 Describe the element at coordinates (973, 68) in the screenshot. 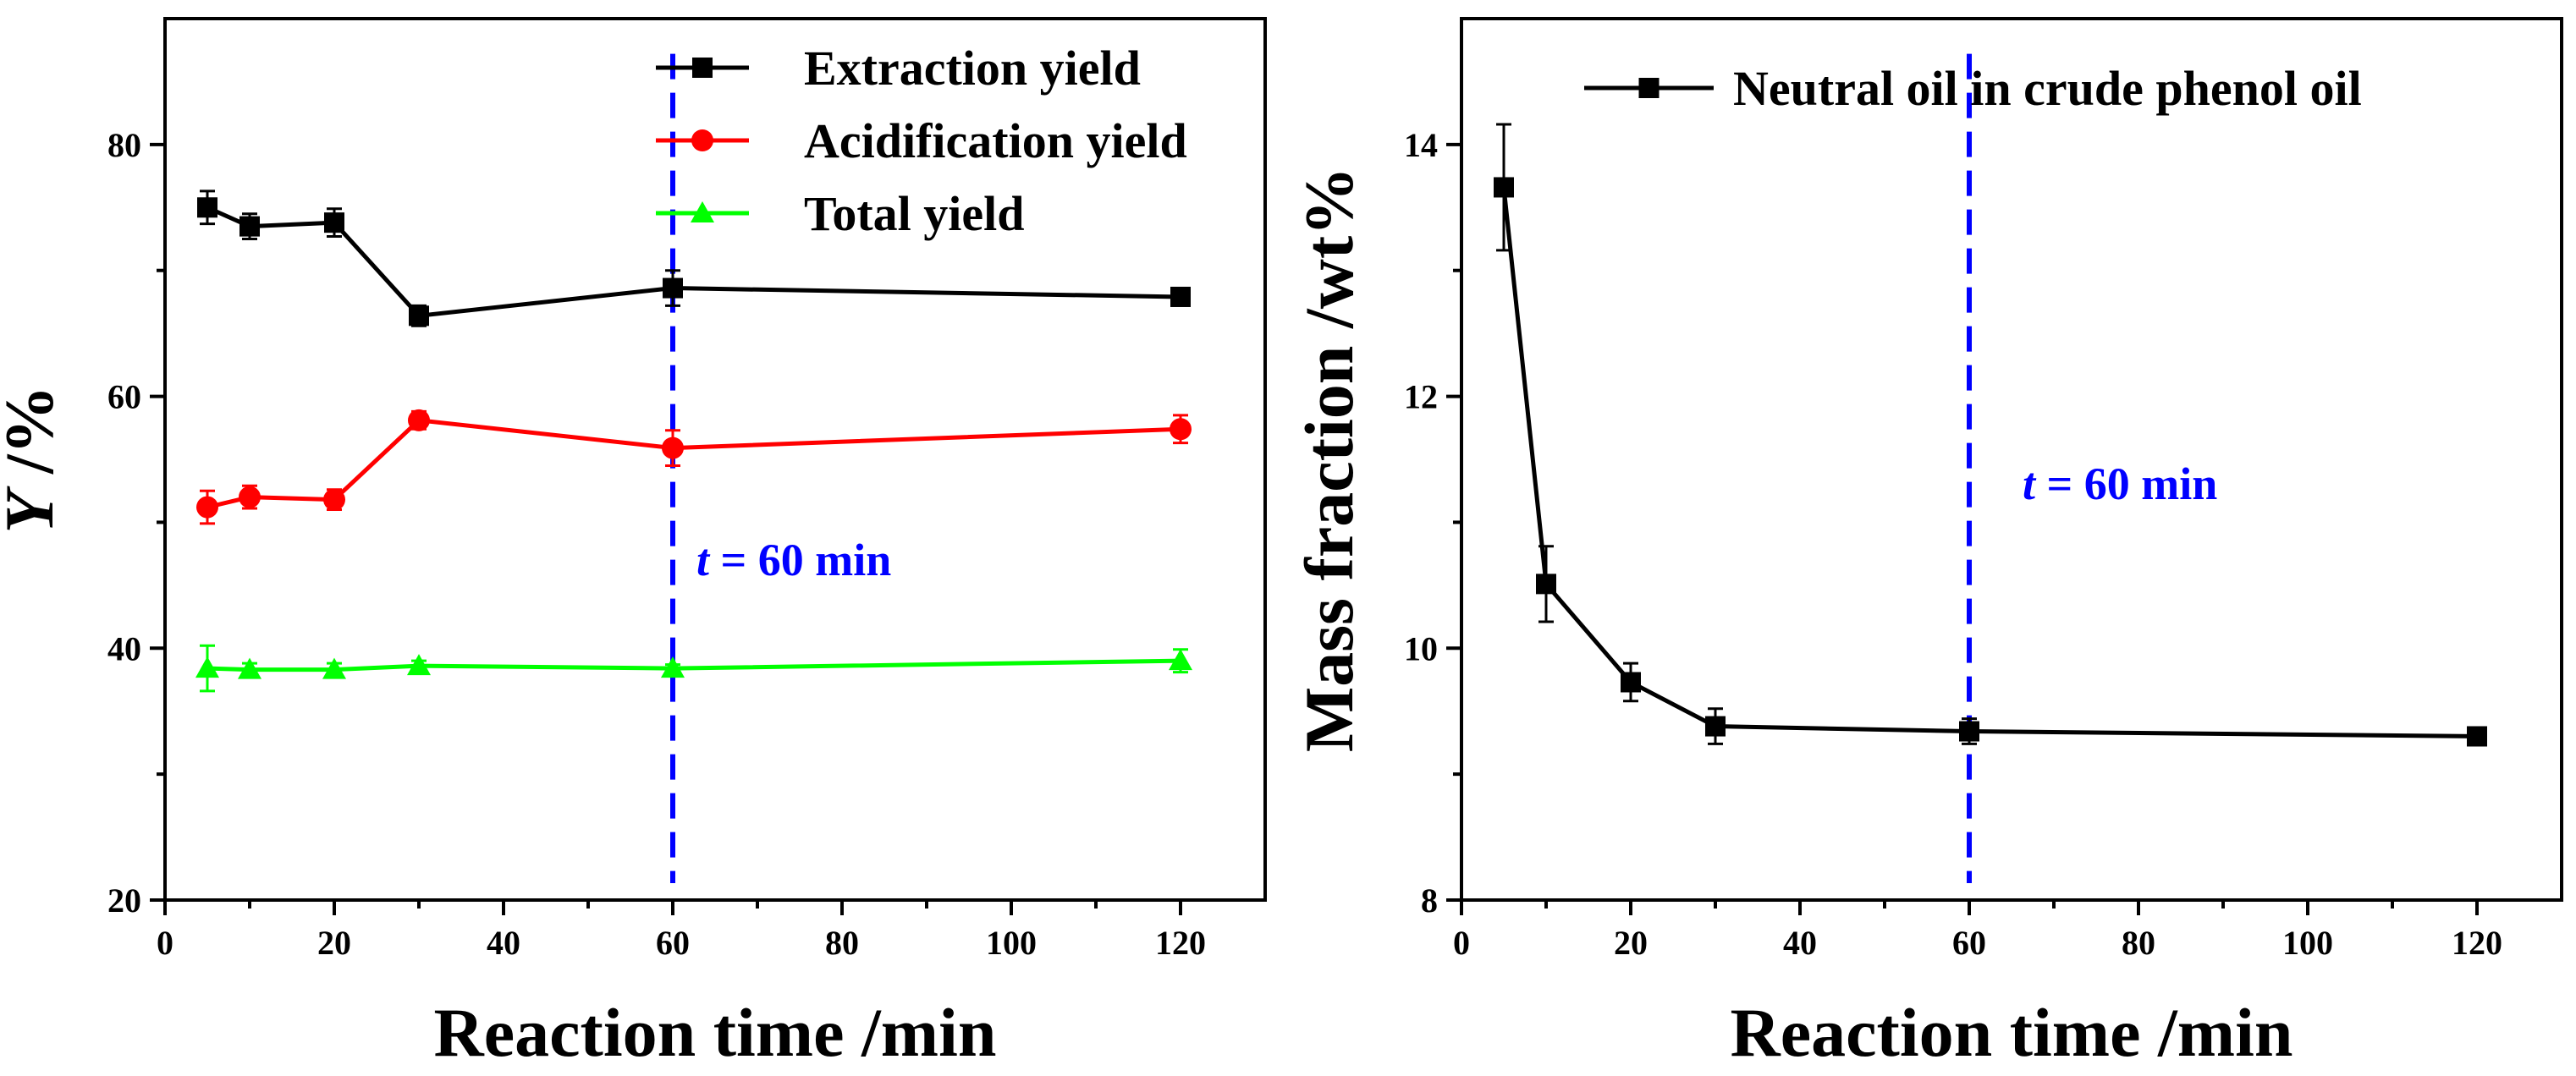

I see `legend-label: Extraction yield` at that location.